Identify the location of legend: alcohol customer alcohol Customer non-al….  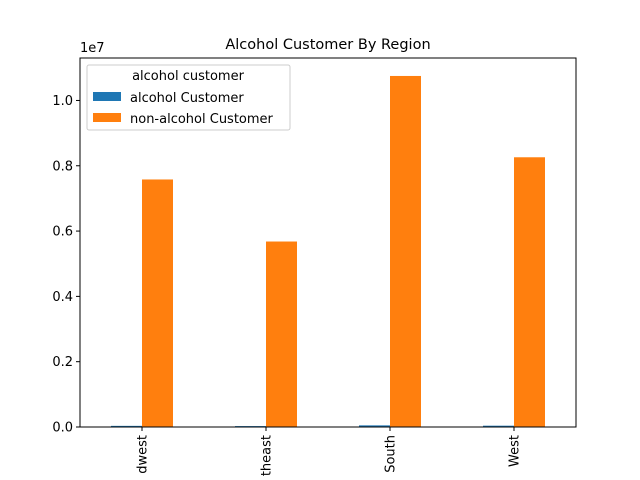
(188, 97).